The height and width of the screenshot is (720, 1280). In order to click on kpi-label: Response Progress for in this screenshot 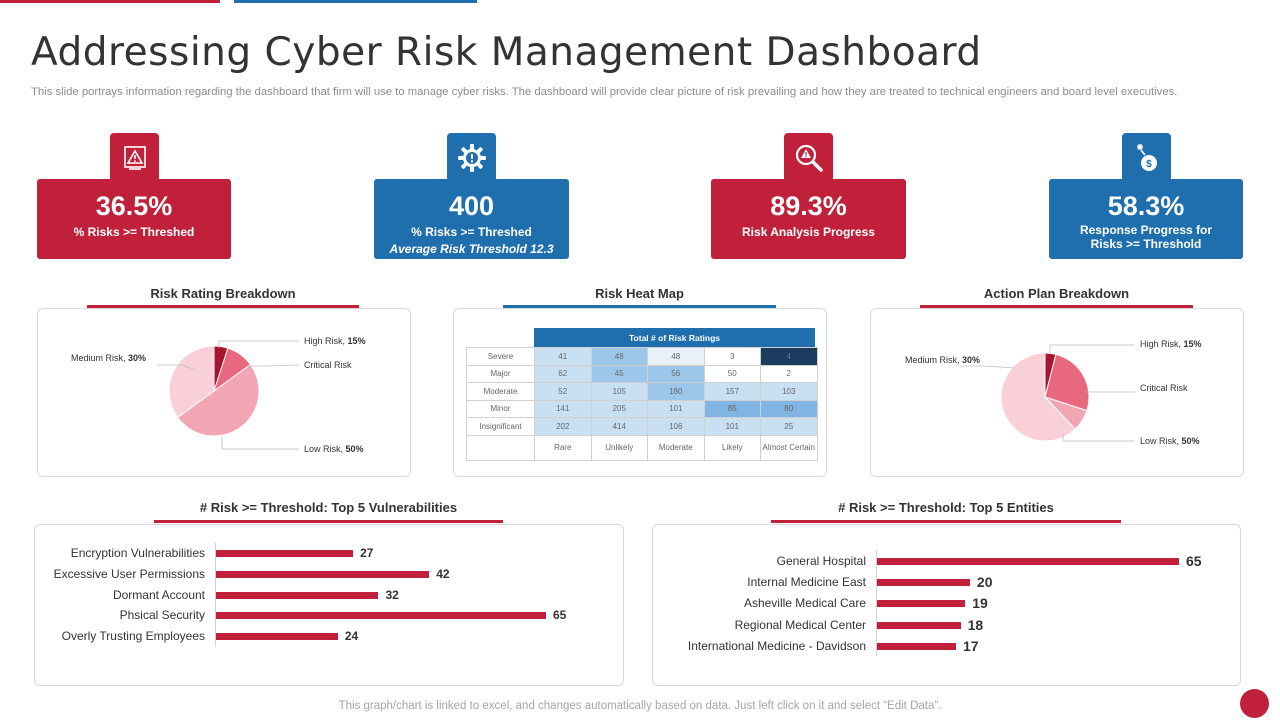, I will do `click(1146, 230)`.